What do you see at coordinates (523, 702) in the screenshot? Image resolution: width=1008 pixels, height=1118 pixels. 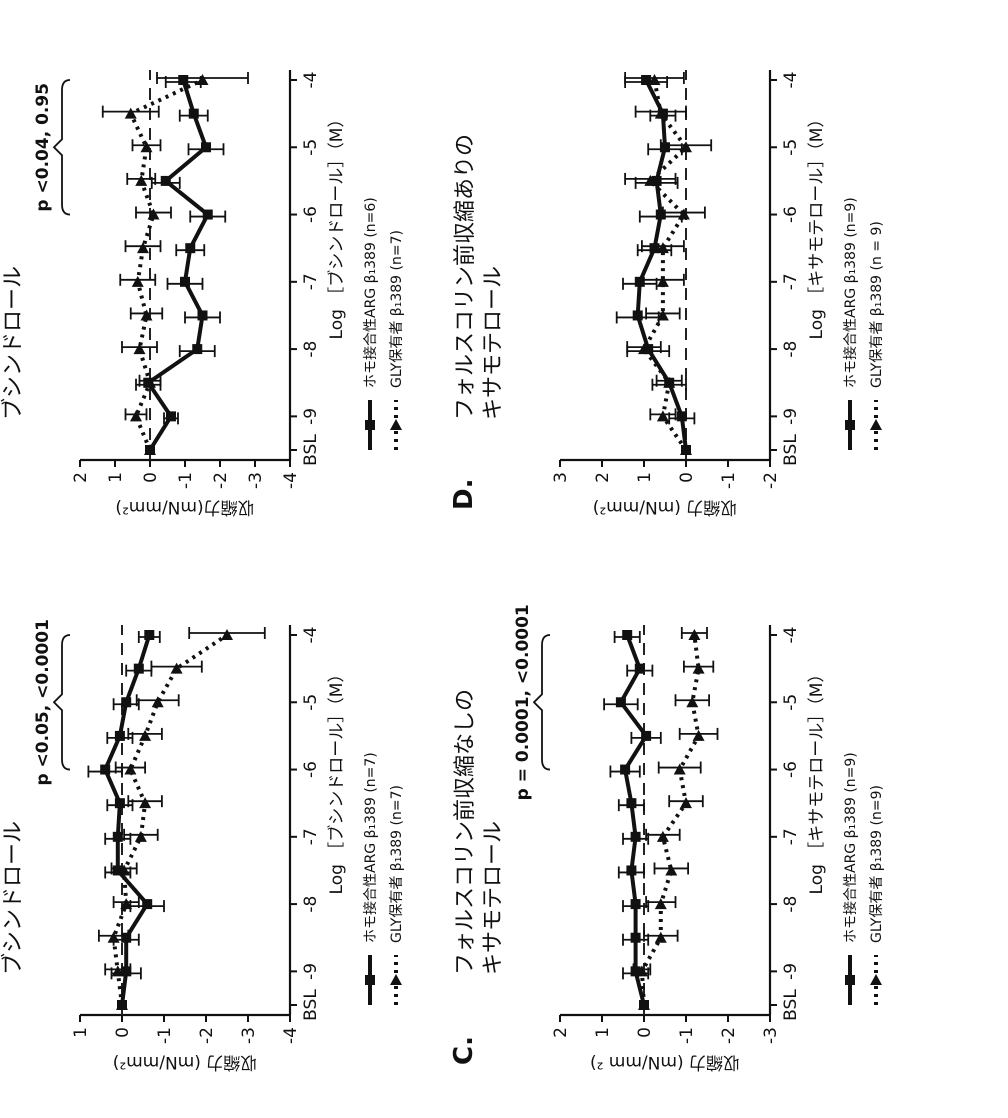 I see `p-value-label: p = 0.0001, <0.0001` at bounding box center [523, 702].